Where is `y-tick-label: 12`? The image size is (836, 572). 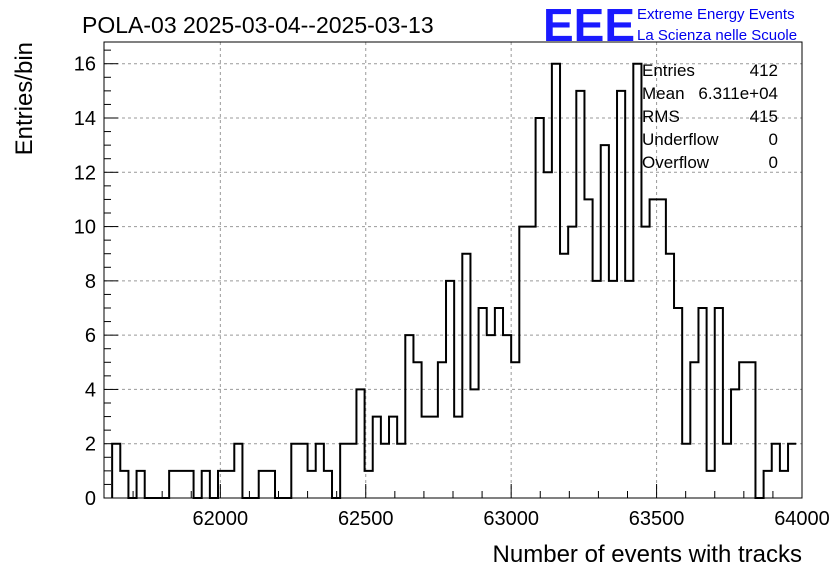 y-tick-label: 12 is located at coordinates (85, 173).